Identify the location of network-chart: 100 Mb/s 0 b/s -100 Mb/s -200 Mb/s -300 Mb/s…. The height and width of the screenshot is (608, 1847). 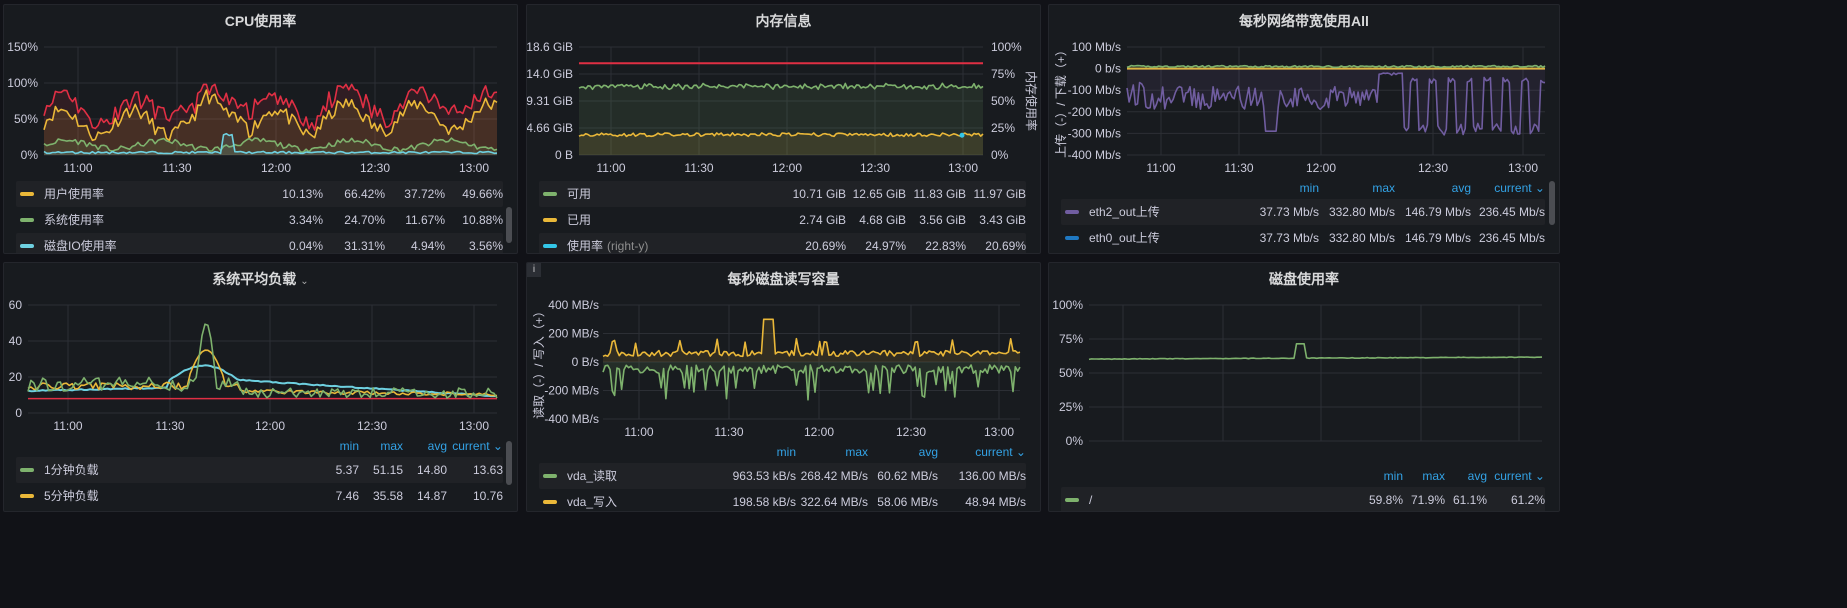
(1304, 112).